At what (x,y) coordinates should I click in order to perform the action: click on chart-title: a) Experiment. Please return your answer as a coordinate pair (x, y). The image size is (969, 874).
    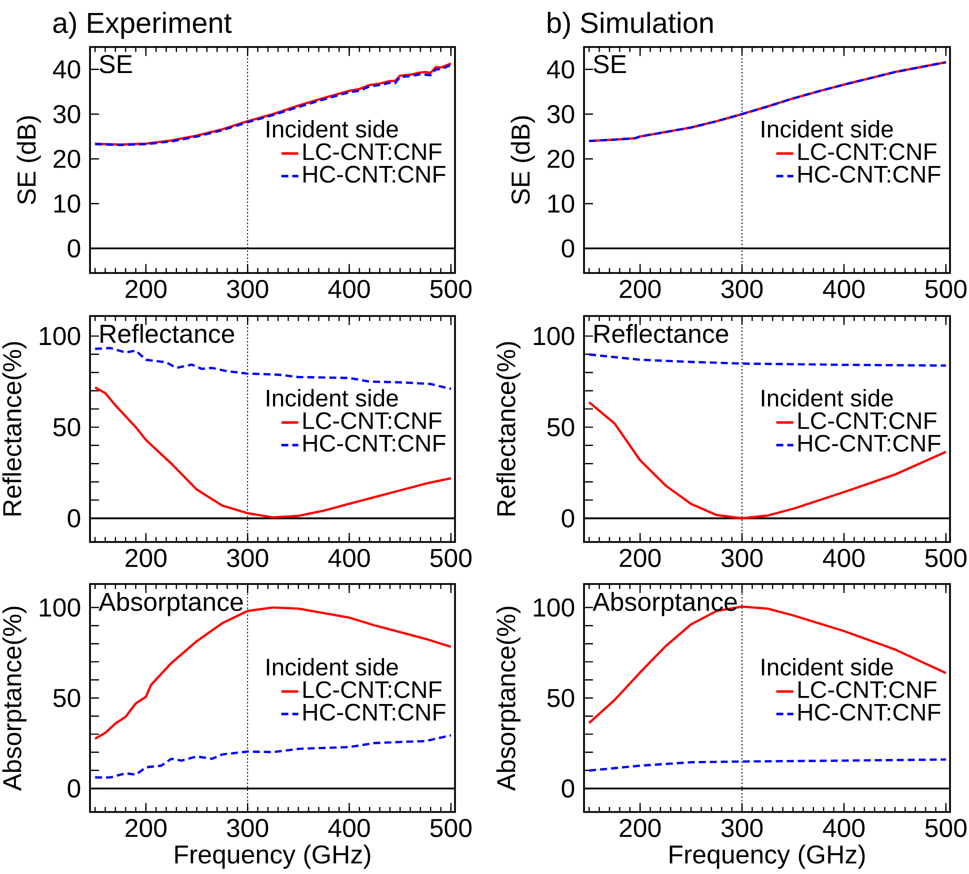
    Looking at the image, I should click on (142, 25).